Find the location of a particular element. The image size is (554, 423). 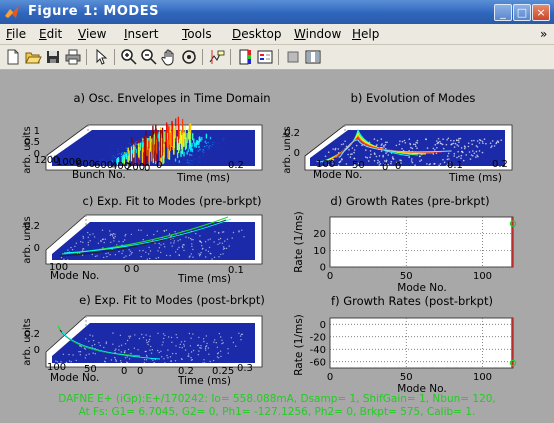

menu-overflow: » is located at coordinates (544, 34).